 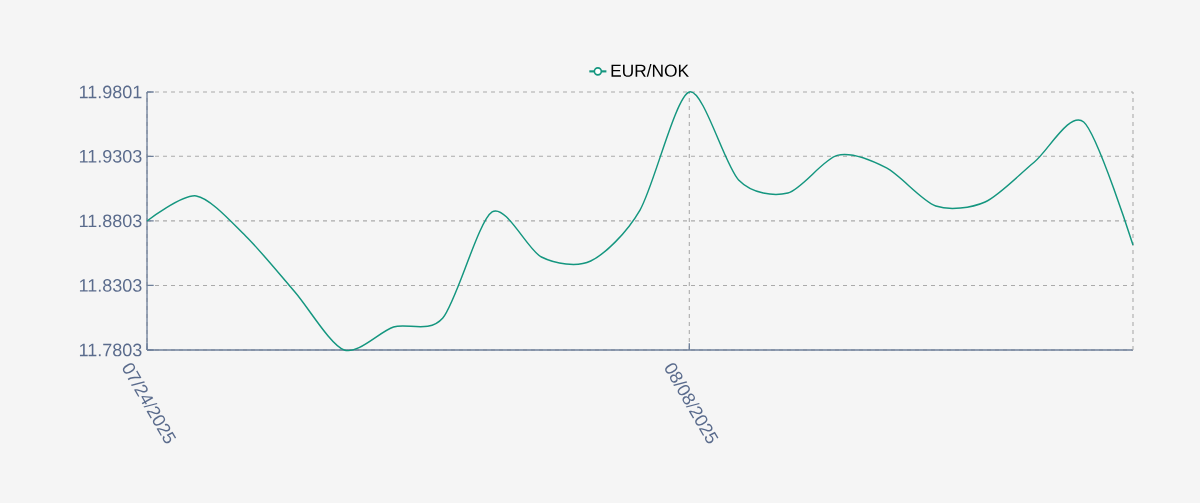 What do you see at coordinates (110, 92) in the screenshot?
I see `y-tick-label: 11.9801` at bounding box center [110, 92].